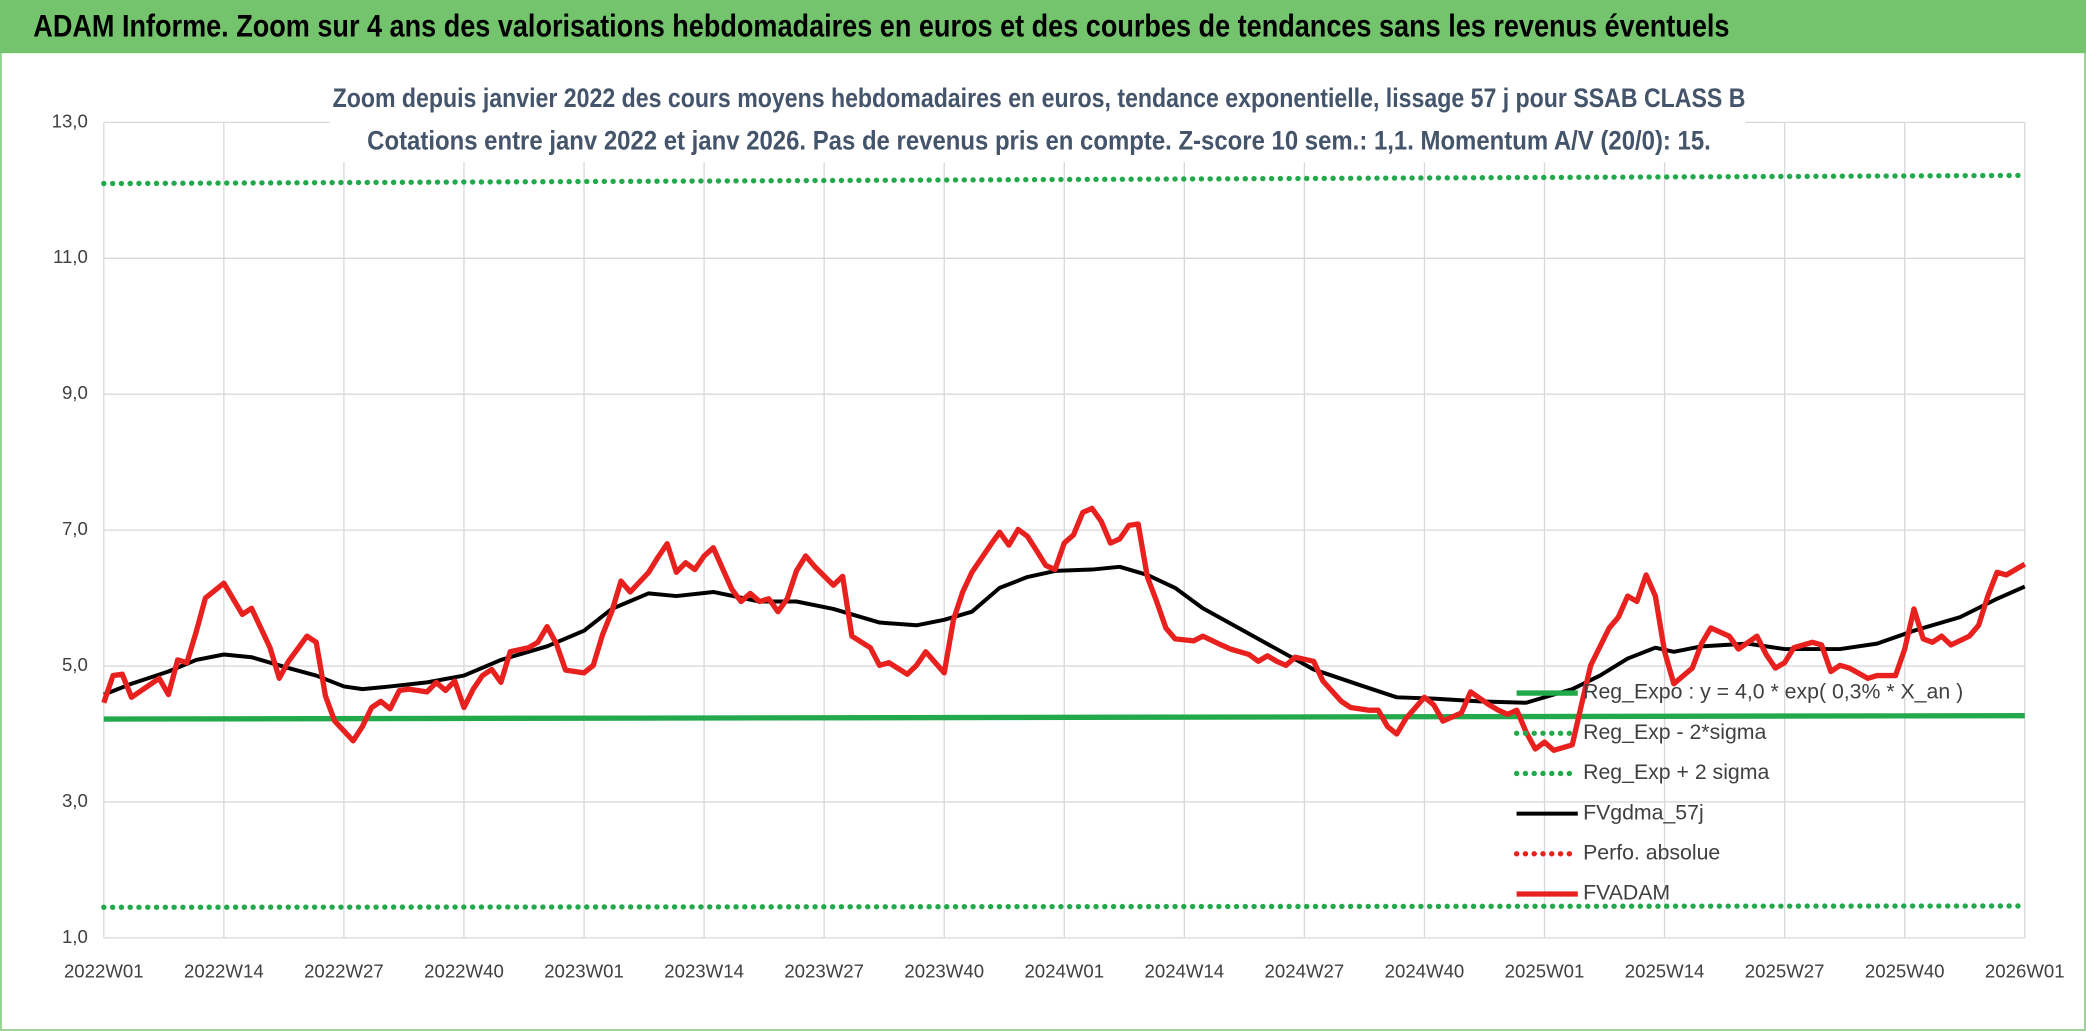  I want to click on x-tick-label: 2025W14, so click(1665, 970).